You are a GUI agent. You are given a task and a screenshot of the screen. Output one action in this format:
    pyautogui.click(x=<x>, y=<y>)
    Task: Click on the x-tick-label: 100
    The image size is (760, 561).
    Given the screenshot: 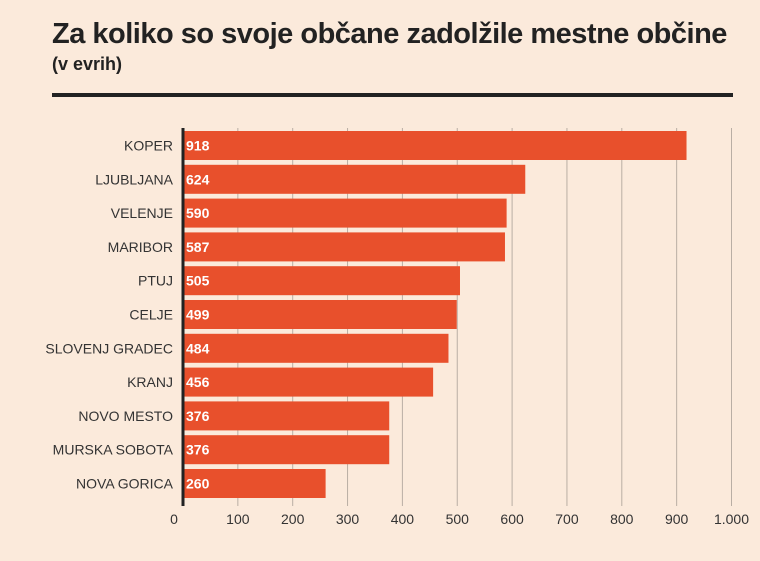 What is the action you would take?
    pyautogui.click(x=238, y=519)
    